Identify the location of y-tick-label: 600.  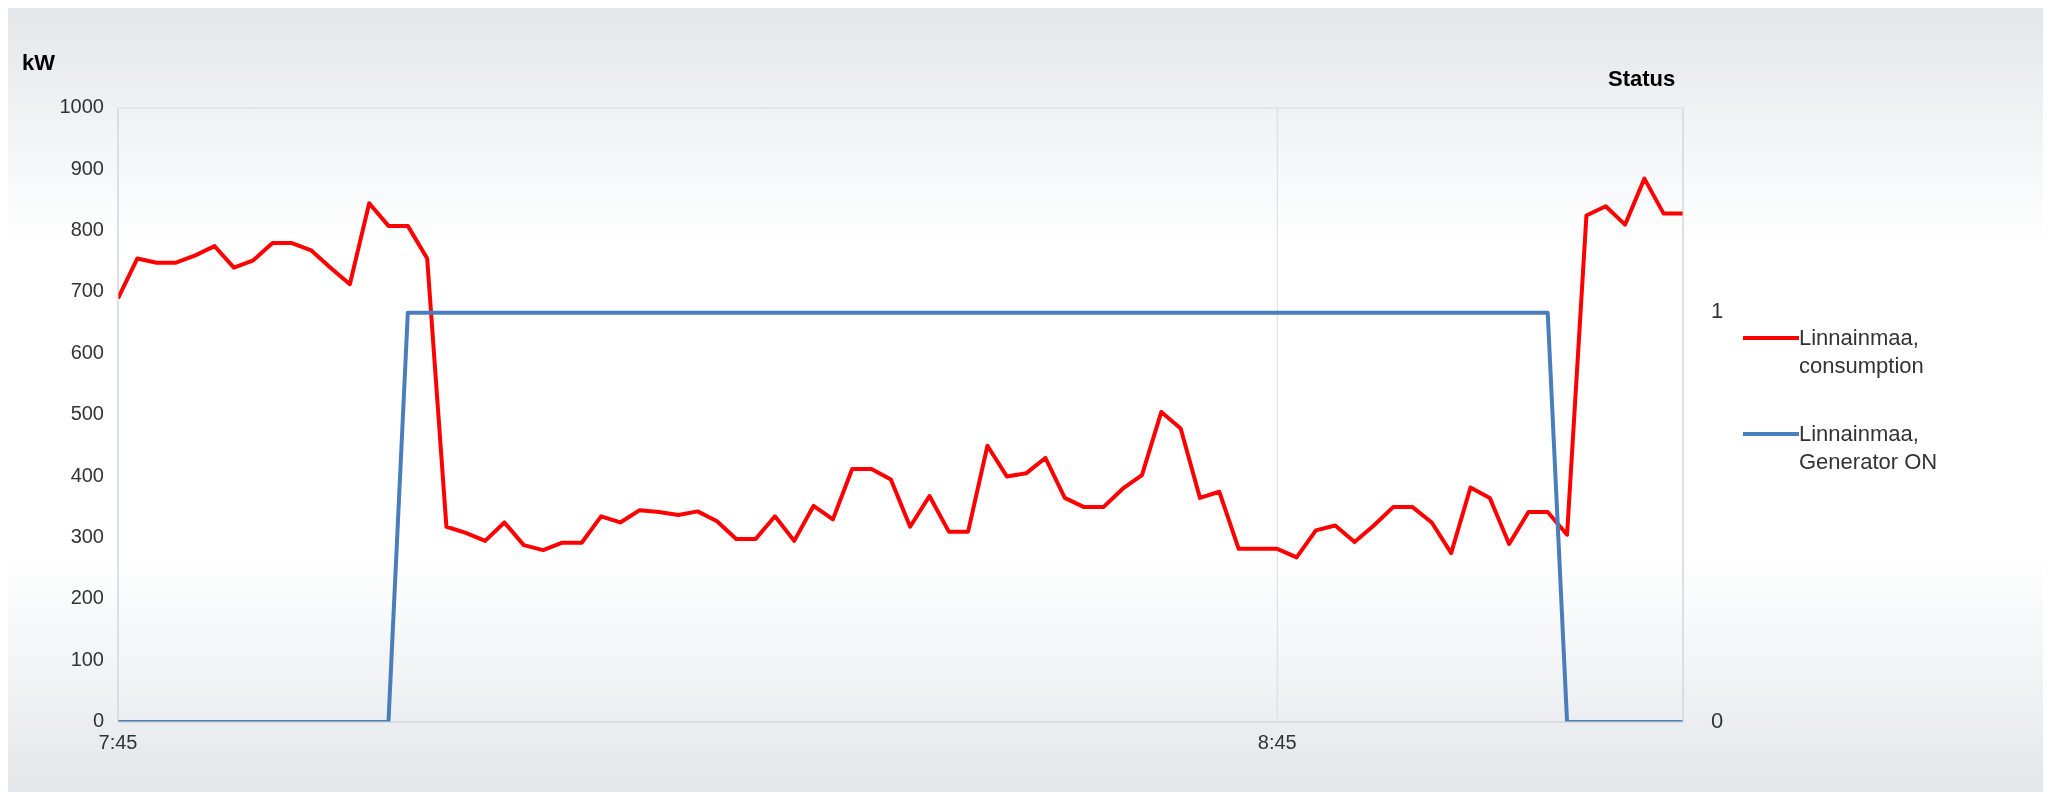
(87, 351).